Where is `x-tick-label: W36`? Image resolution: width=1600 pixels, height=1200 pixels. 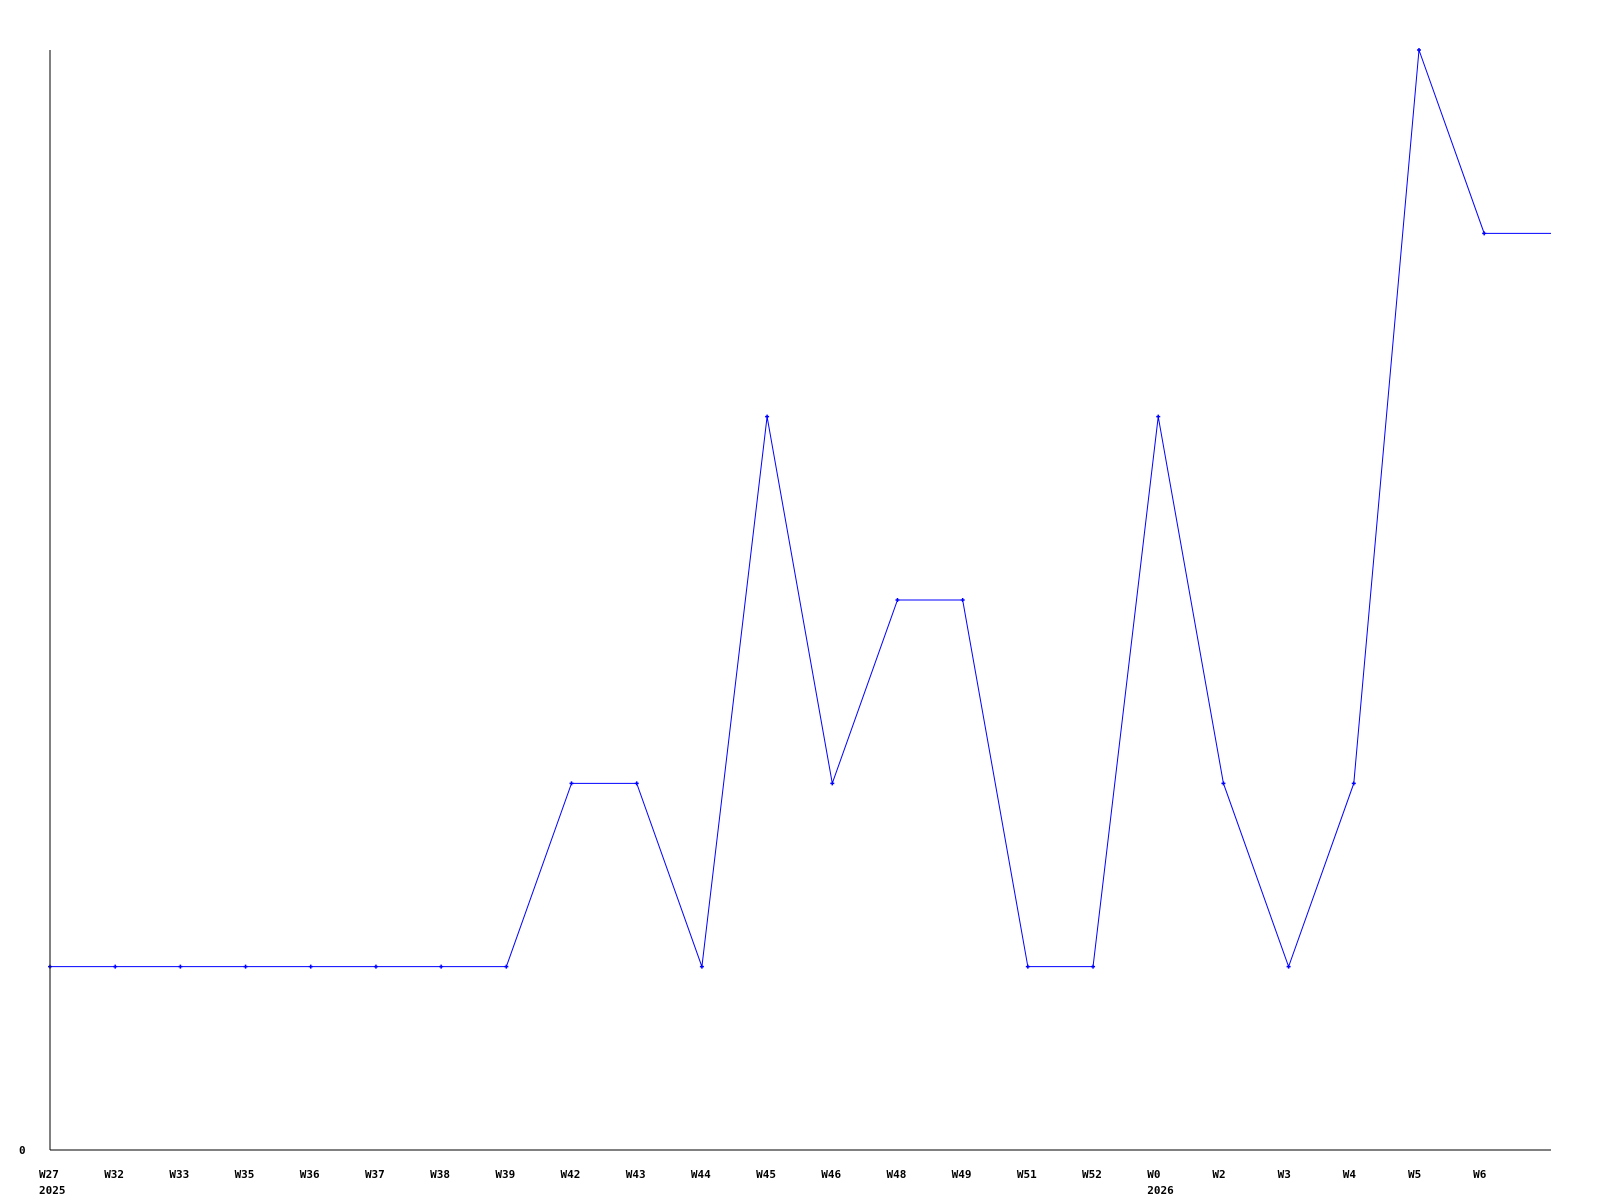 x-tick-label: W36 is located at coordinates (310, 1174).